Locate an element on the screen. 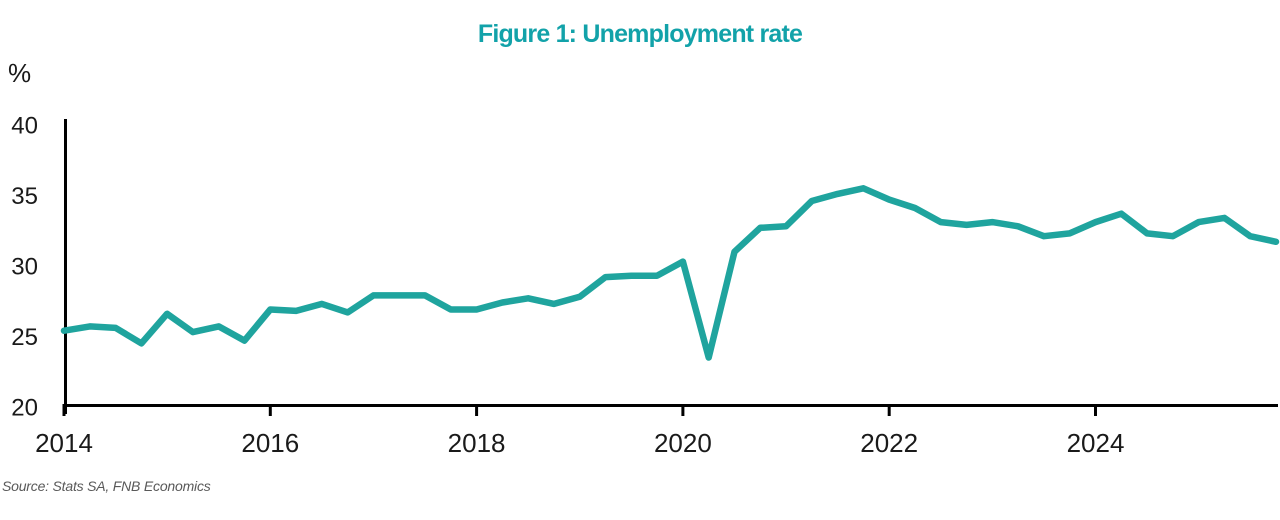 This screenshot has width=1280, height=520. y-tick-label: 30 is located at coordinates (24, 267).